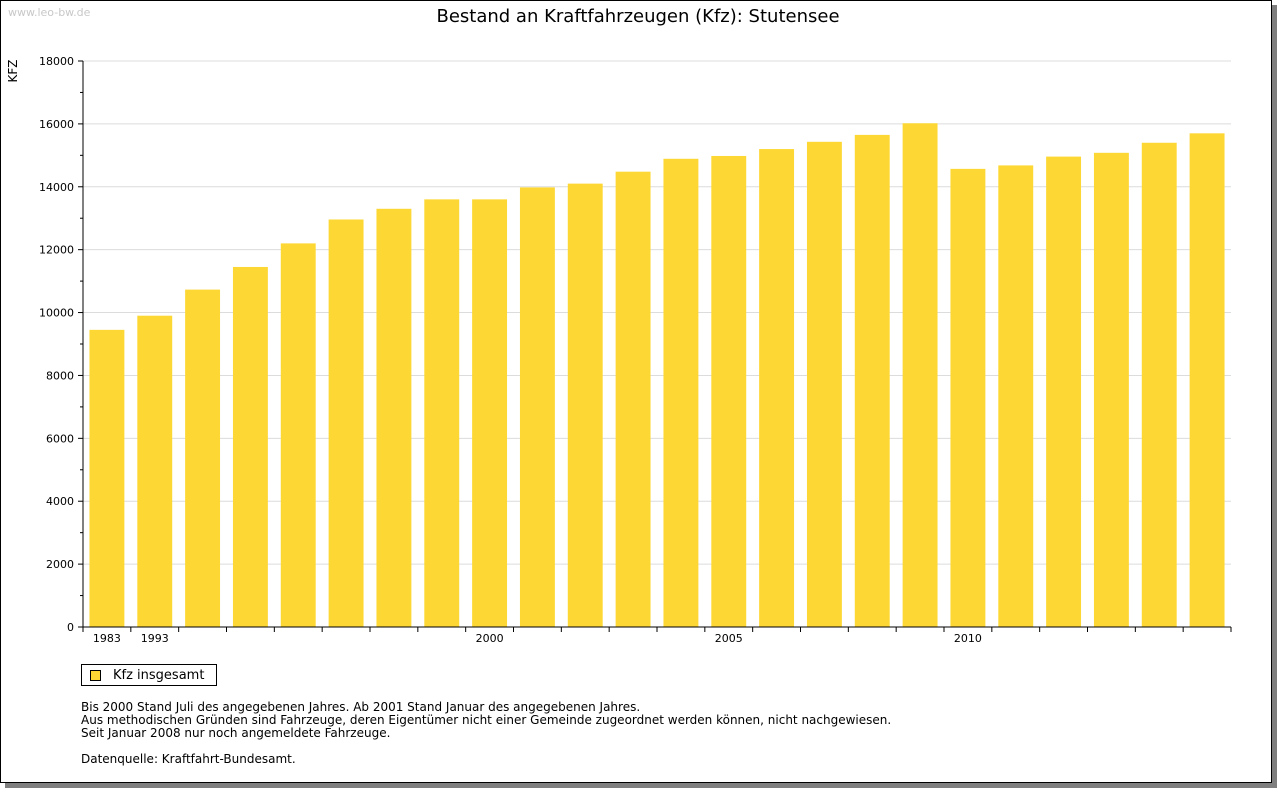 This screenshot has width=1280, height=791. What do you see at coordinates (70, 627) in the screenshot?
I see `y-tick-label: 0` at bounding box center [70, 627].